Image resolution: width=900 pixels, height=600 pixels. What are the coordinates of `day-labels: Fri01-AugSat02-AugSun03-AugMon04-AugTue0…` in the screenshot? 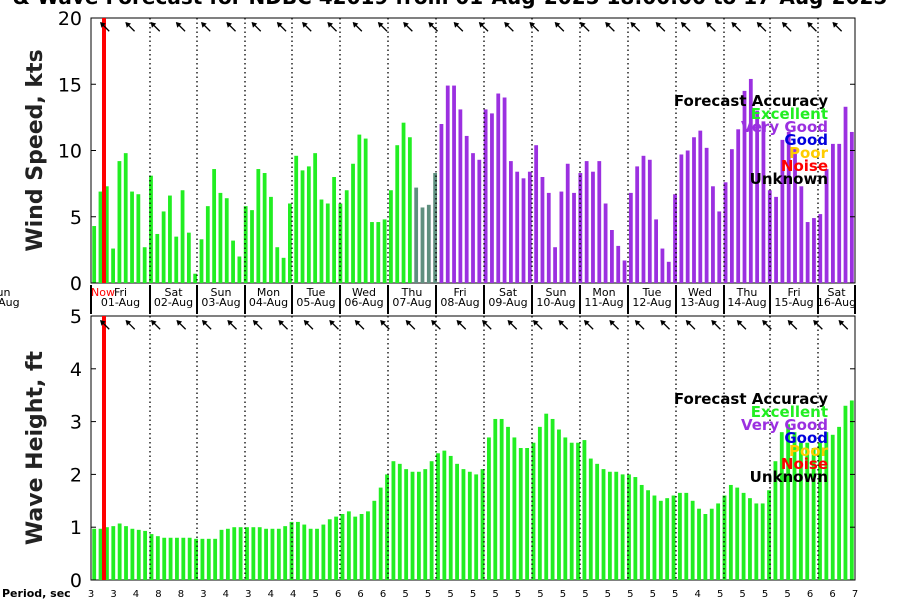 It's located at (428, 299).